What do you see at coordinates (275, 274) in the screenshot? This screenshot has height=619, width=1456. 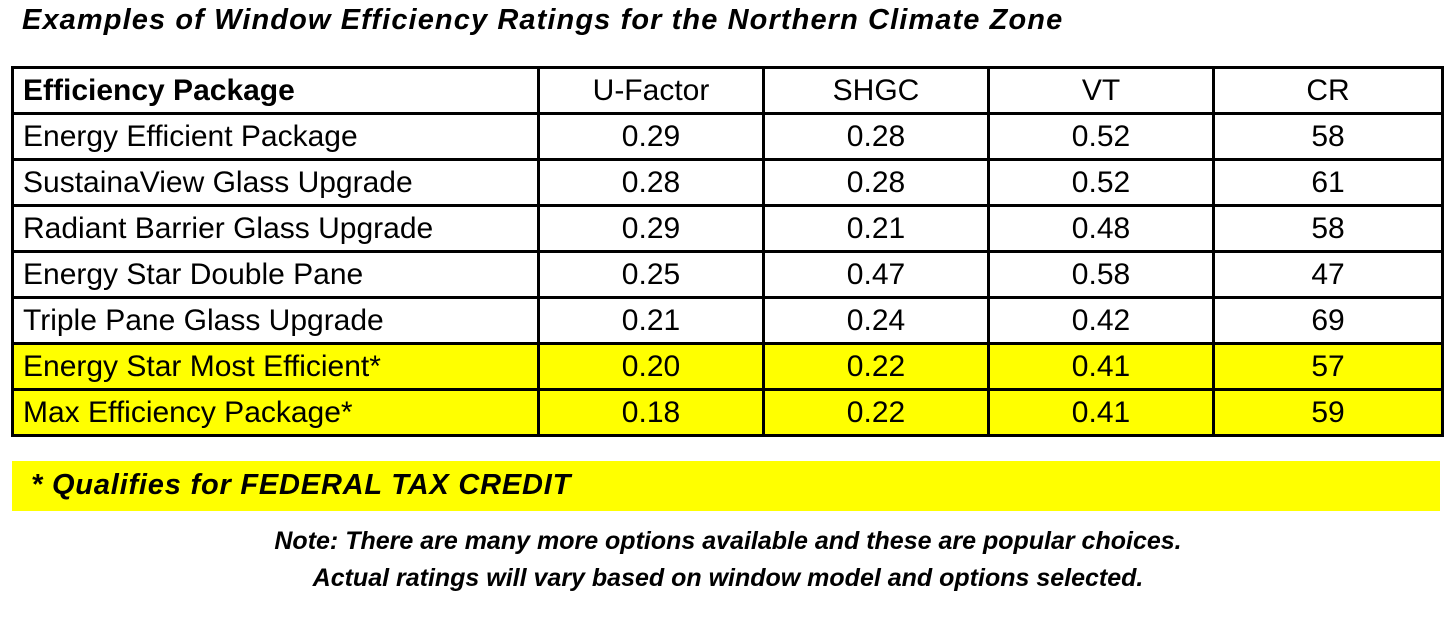 I see `cell-package: Energy Star Double Pane` at bounding box center [275, 274].